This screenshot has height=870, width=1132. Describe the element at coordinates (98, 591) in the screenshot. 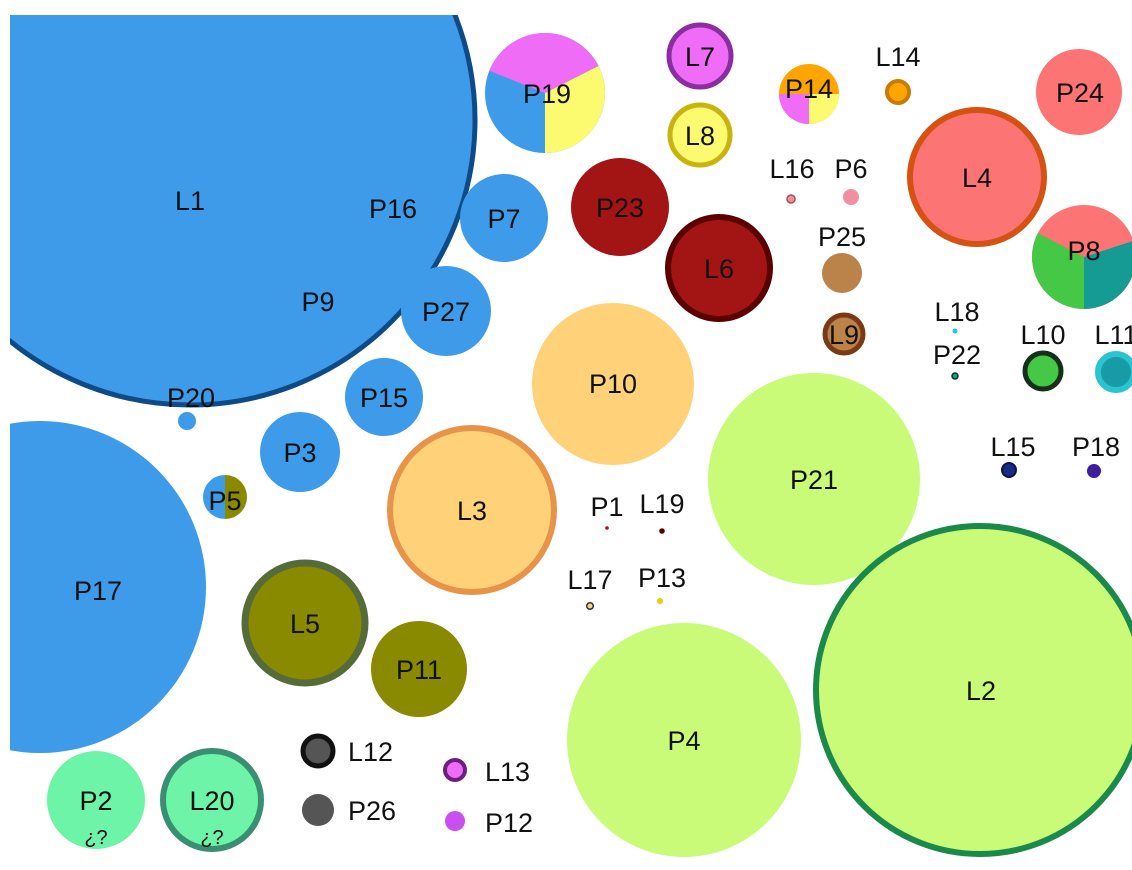

I see `label-p17: P17` at that location.